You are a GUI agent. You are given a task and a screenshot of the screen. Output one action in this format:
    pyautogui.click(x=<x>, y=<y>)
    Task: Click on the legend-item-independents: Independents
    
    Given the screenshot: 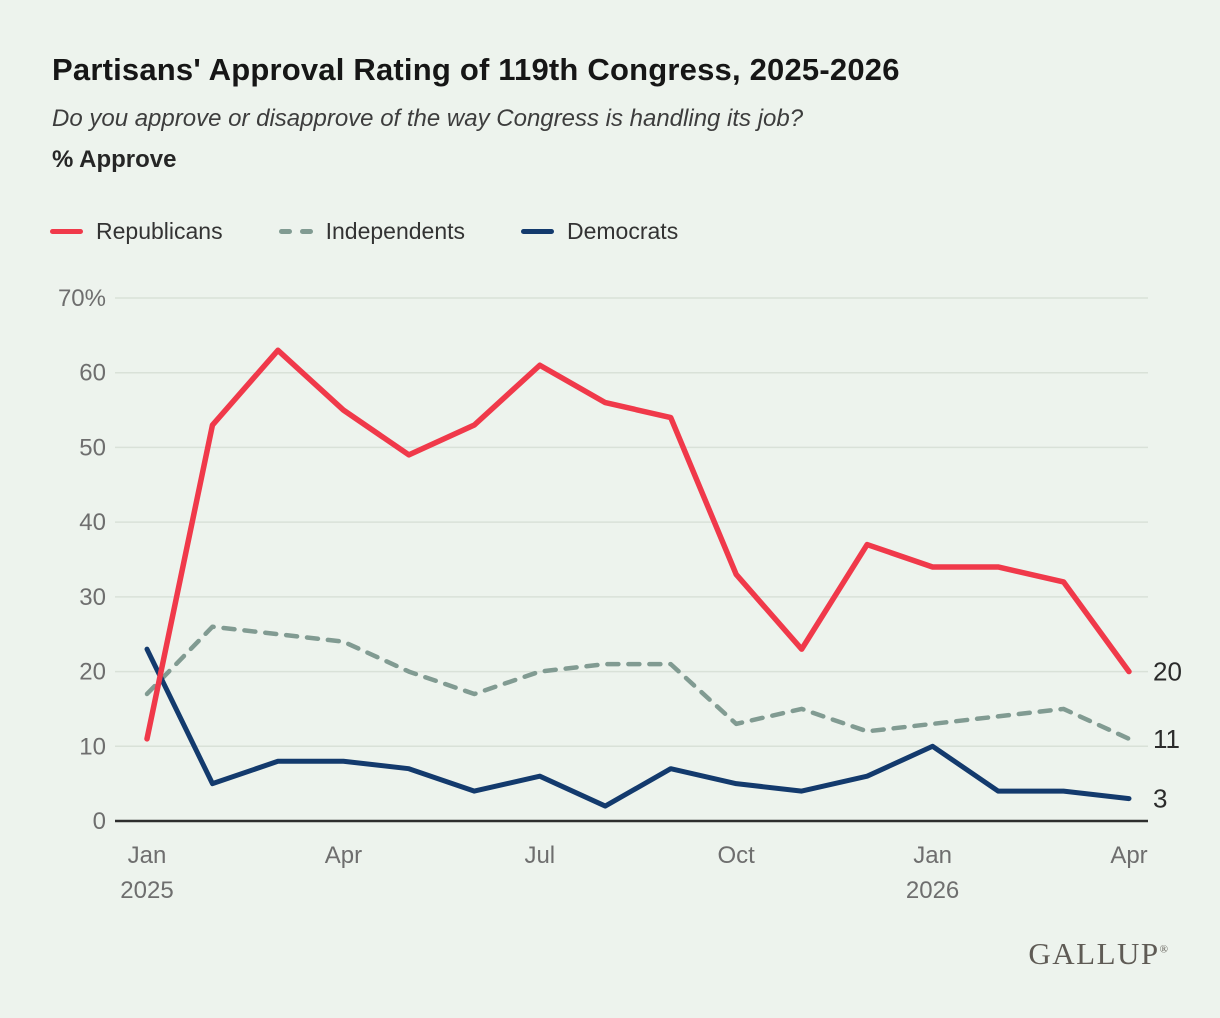 What is the action you would take?
    pyautogui.click(x=371, y=231)
    